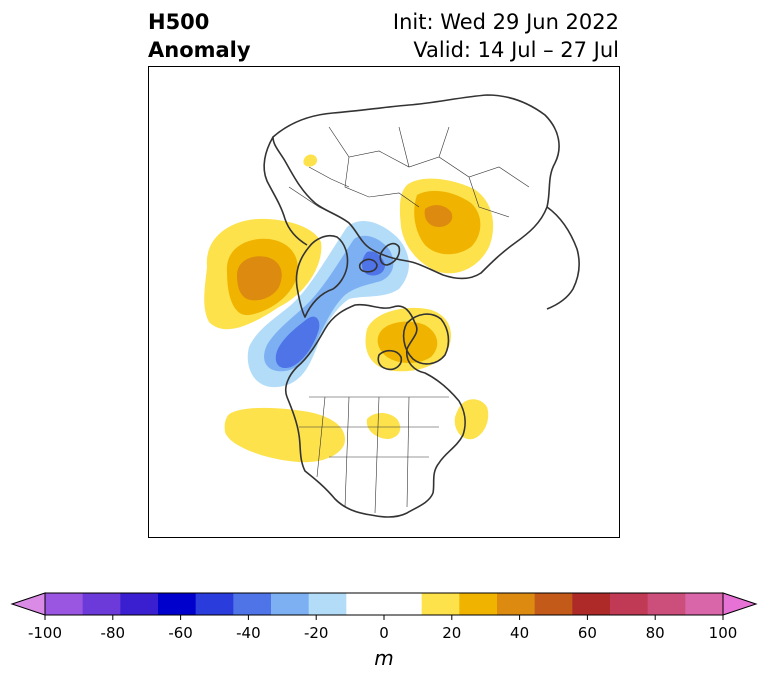 This screenshot has height=684, width=768. Describe the element at coordinates (516, 50) in the screenshot. I see `valid-range: Valid: 14 Jul – 27 Jul` at that location.